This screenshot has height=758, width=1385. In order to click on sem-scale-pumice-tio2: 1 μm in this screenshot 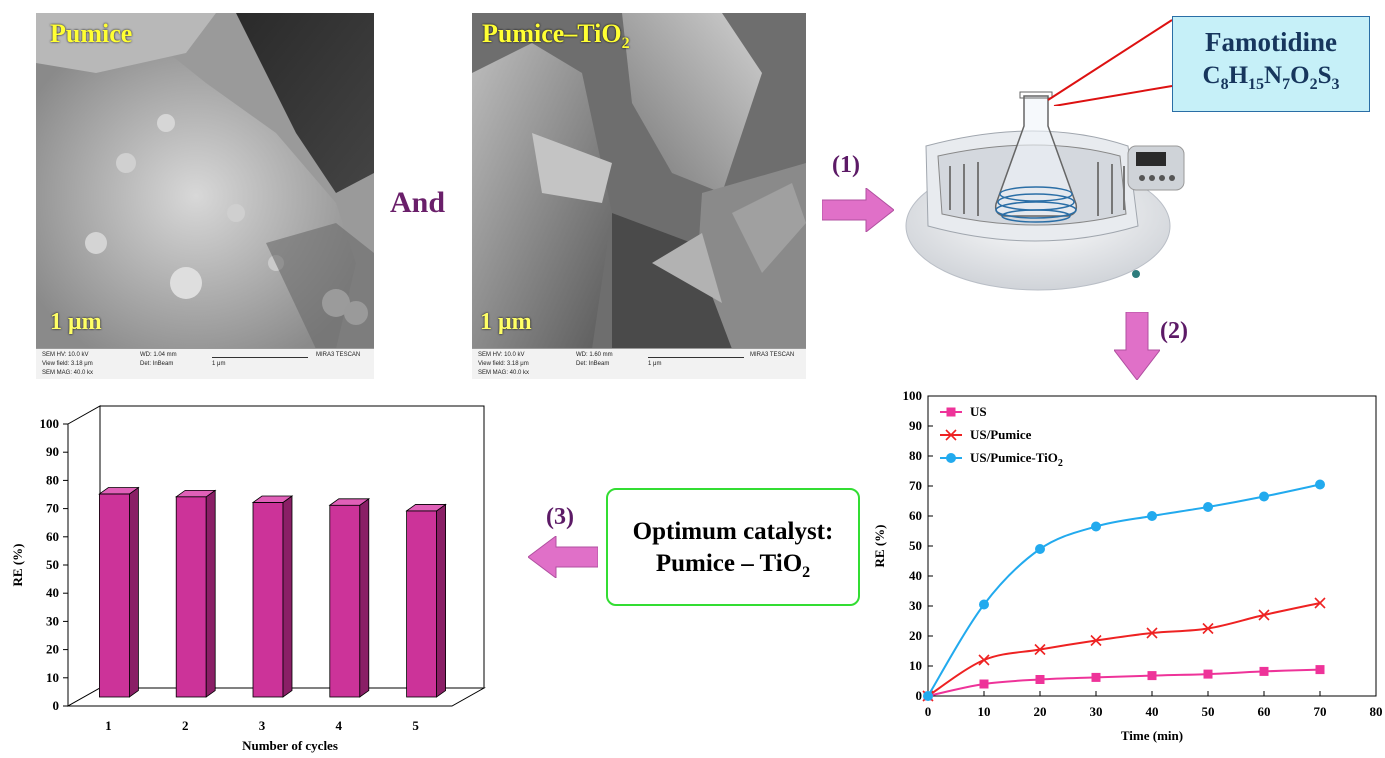, I will do `click(506, 322)`.